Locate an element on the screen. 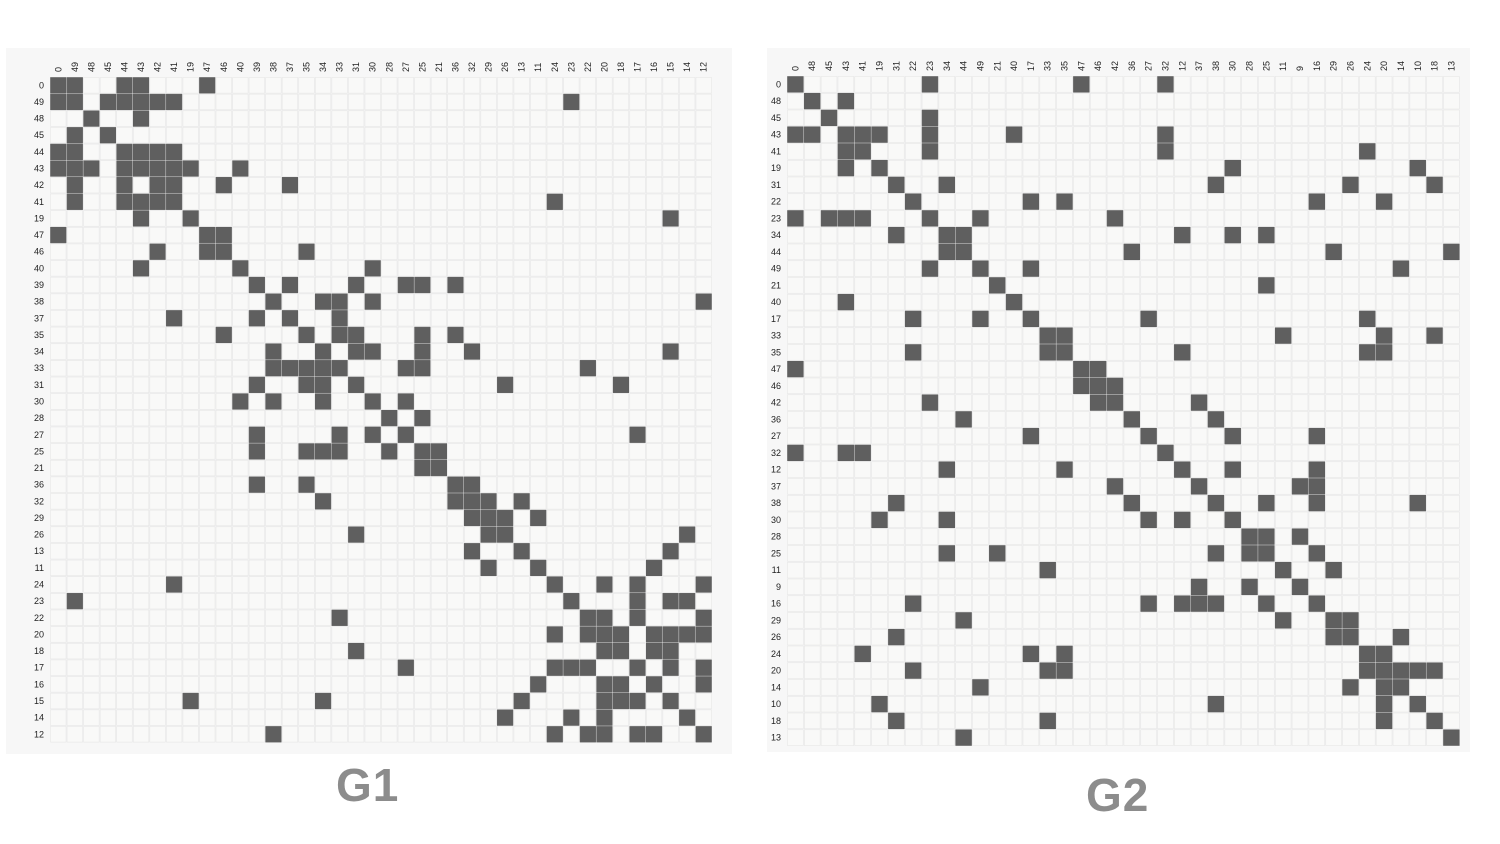 This screenshot has width=1500, height=844. g2-y-tick-label: 10 is located at coordinates (776, 704).